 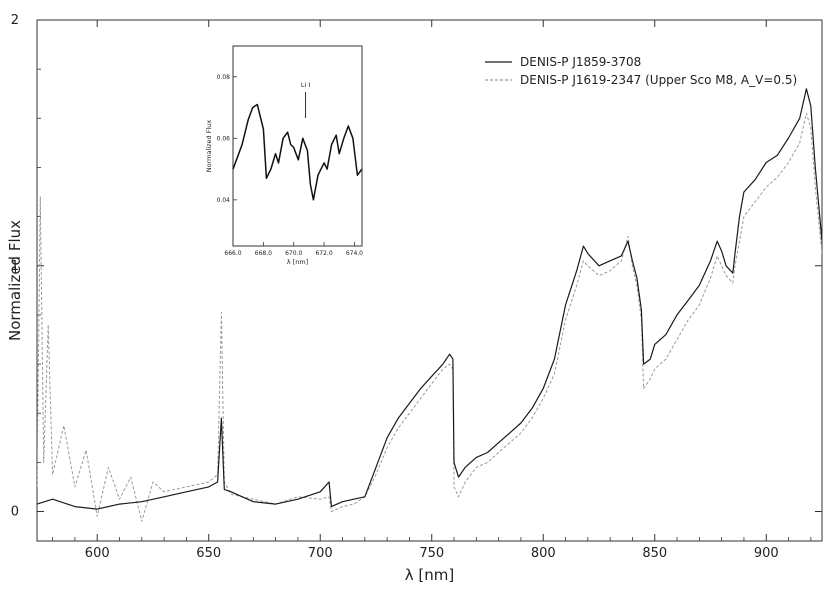 I want to click on li-annotation: Li I, so click(x=305, y=85).